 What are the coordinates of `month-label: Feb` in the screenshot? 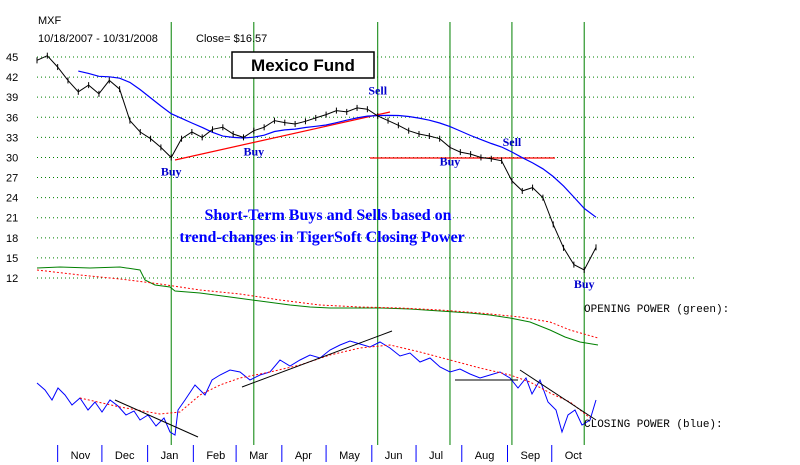 It's located at (215, 456).